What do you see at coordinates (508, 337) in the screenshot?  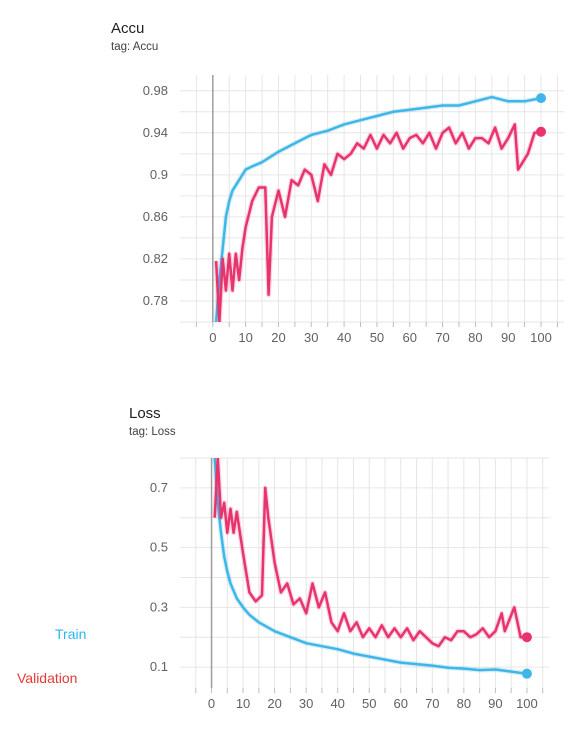 I see `accu-x-tick-label: 90` at bounding box center [508, 337].